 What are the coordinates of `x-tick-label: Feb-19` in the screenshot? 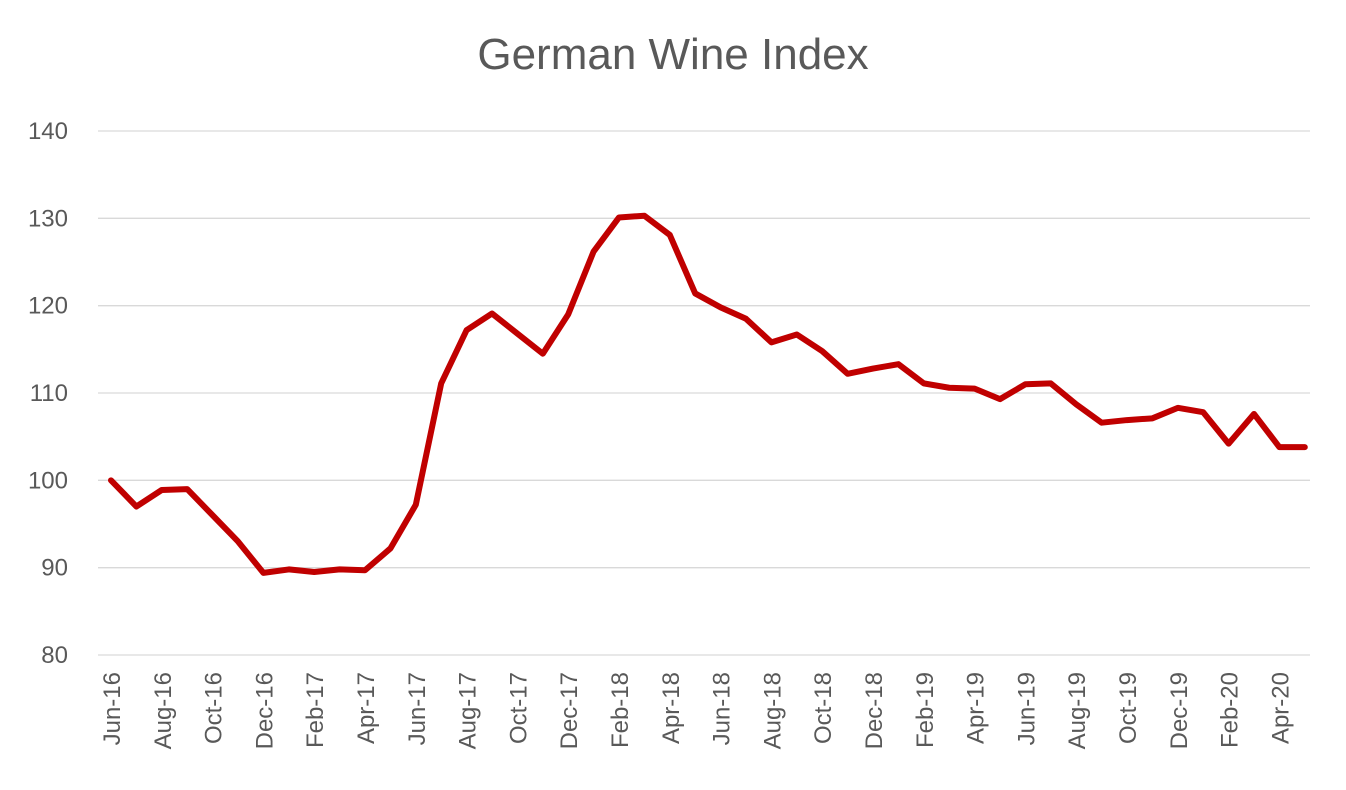 It's located at (925, 710).